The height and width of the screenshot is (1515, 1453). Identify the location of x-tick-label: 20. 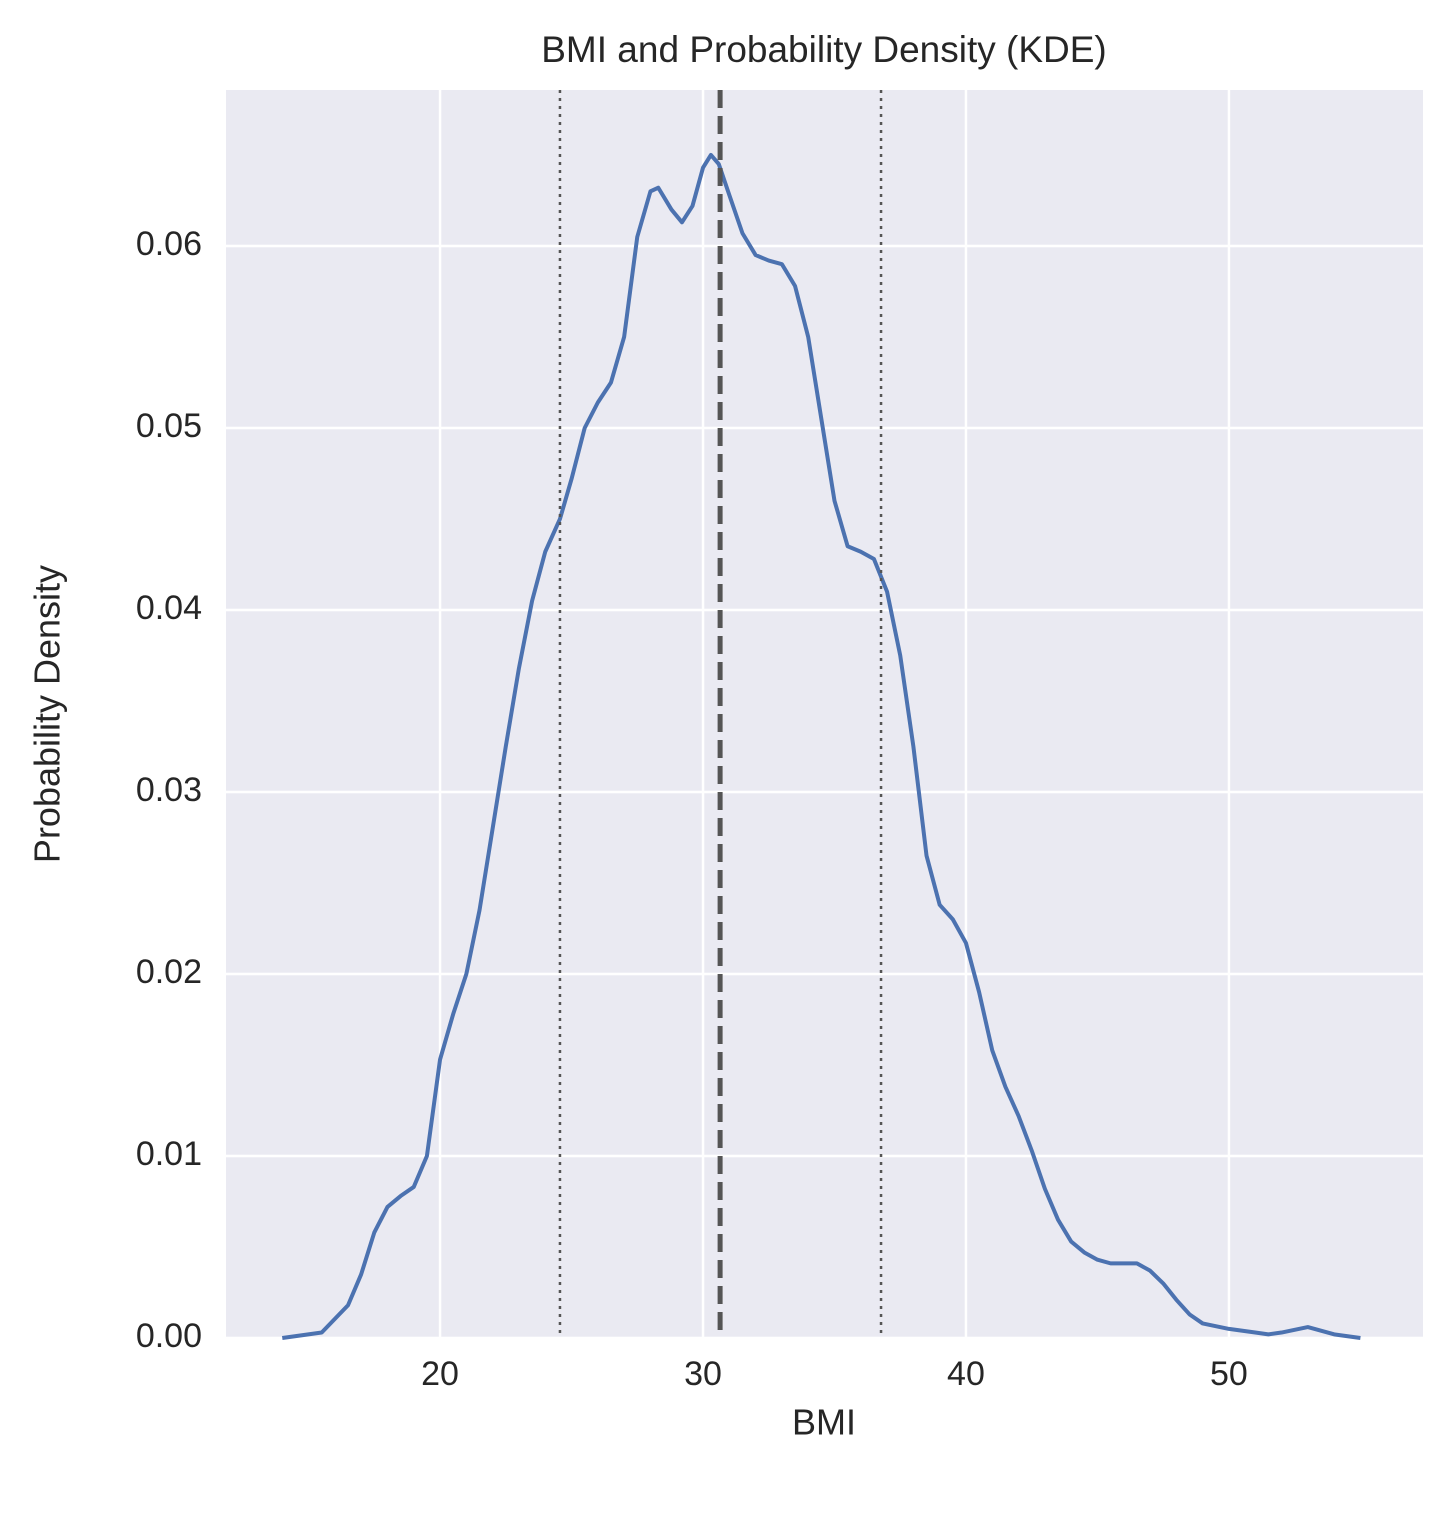
(440, 1374).